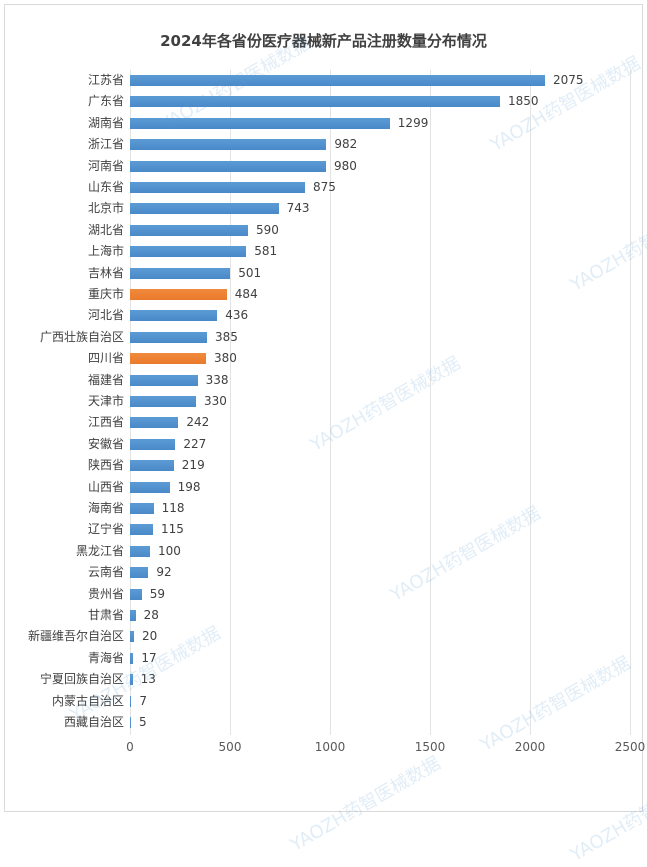  What do you see at coordinates (172, 529) in the screenshot?
I see `value-label: 115` at bounding box center [172, 529].